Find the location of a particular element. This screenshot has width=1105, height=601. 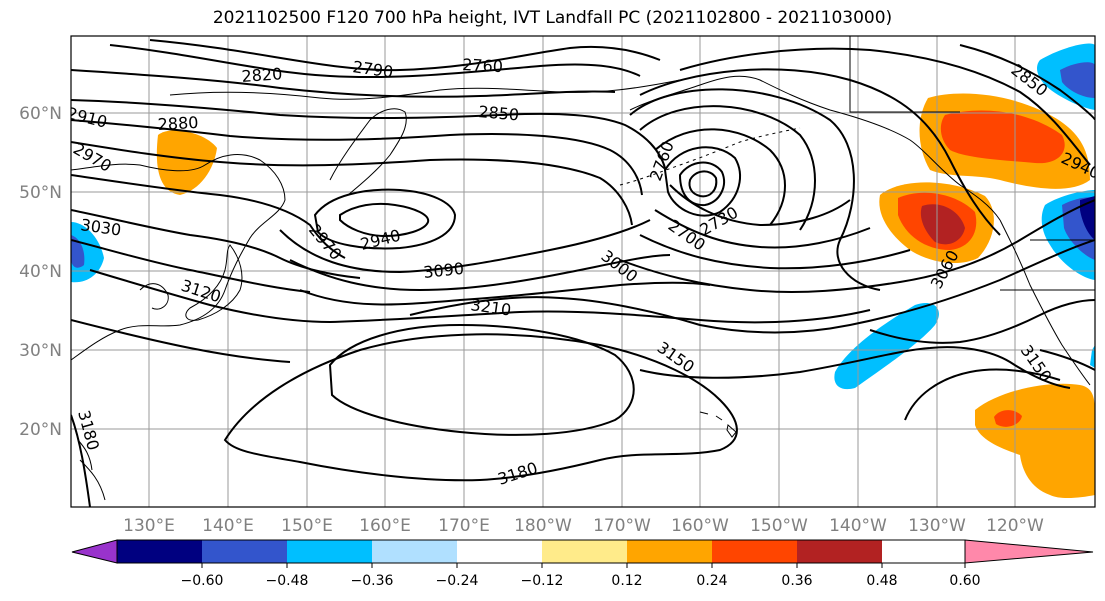

contour-label: 2820 is located at coordinates (262, 75).